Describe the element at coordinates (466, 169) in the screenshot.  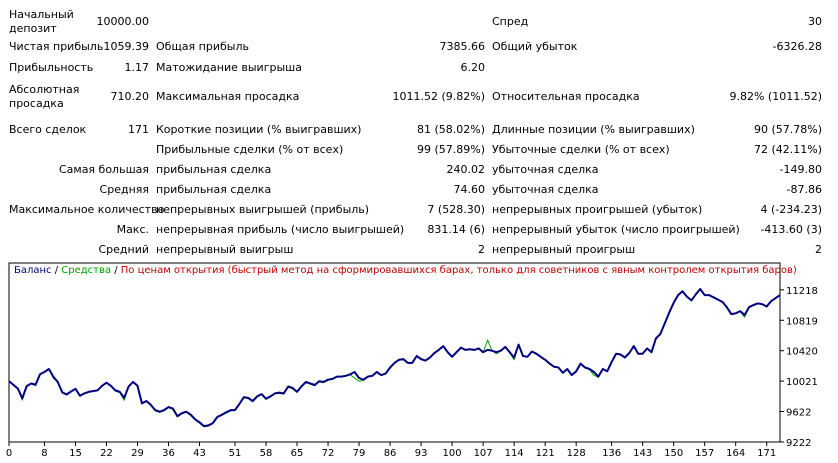
I see `b-value: 240.02` at that location.